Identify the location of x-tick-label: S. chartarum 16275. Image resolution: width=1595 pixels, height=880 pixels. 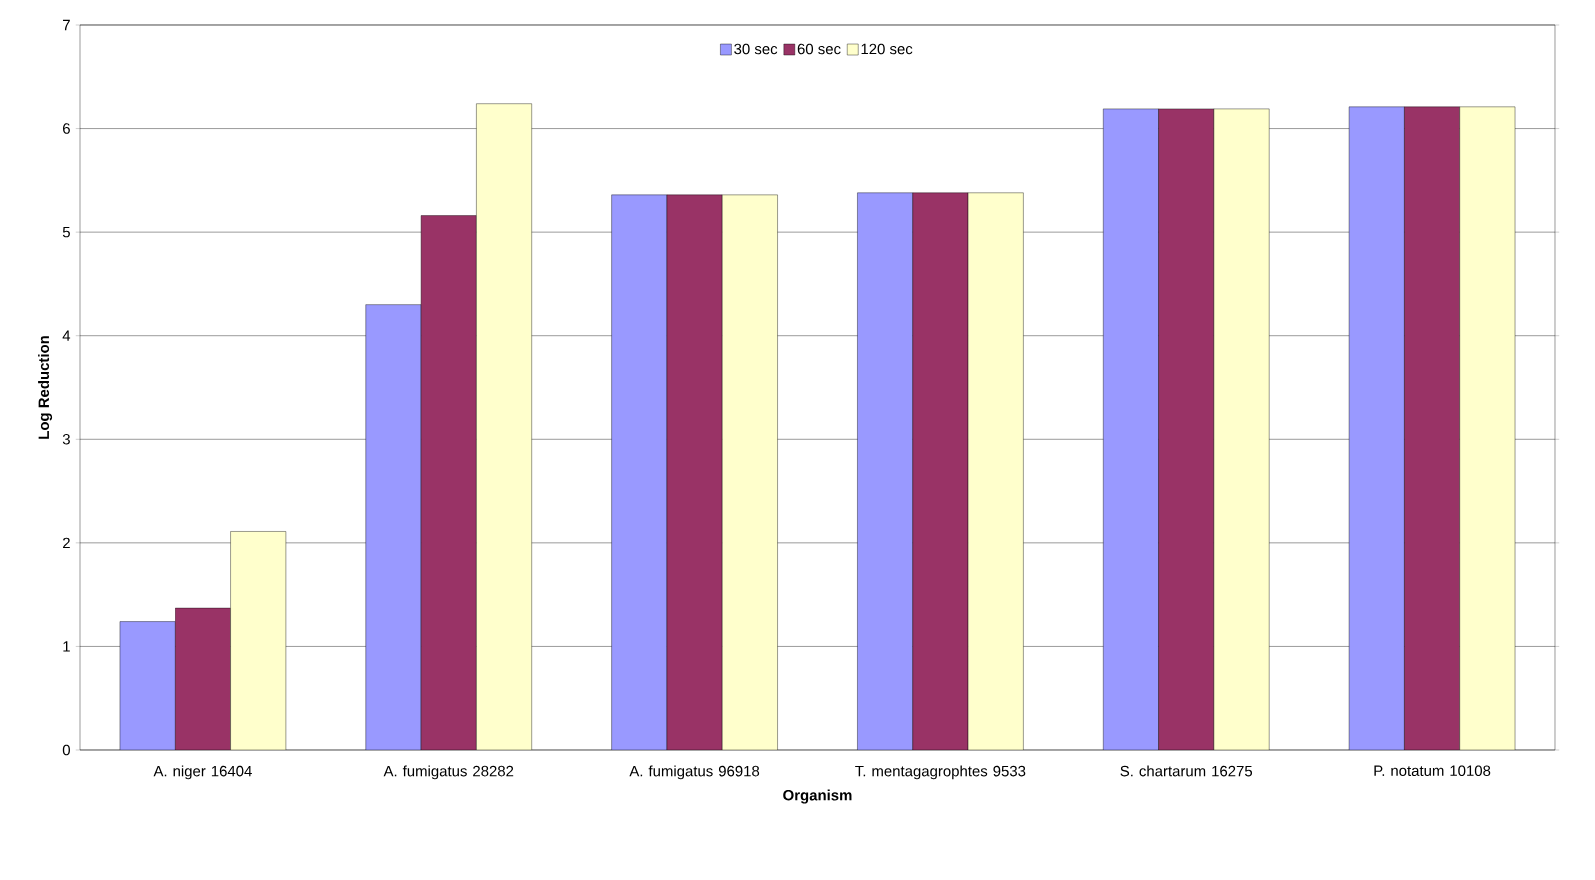
(1186, 771).